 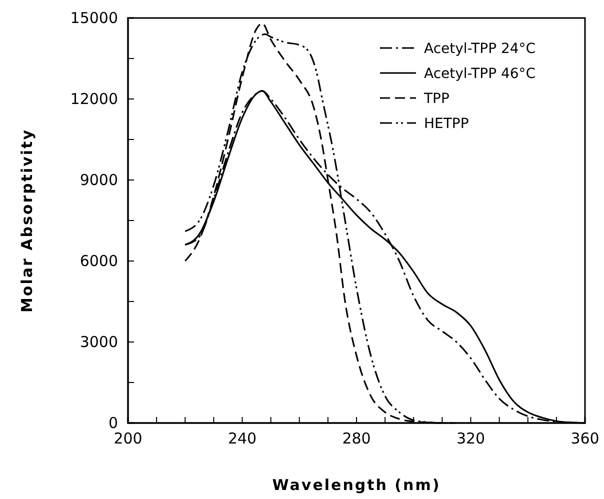 I want to click on y-tick-label: 3000, so click(x=99, y=341).